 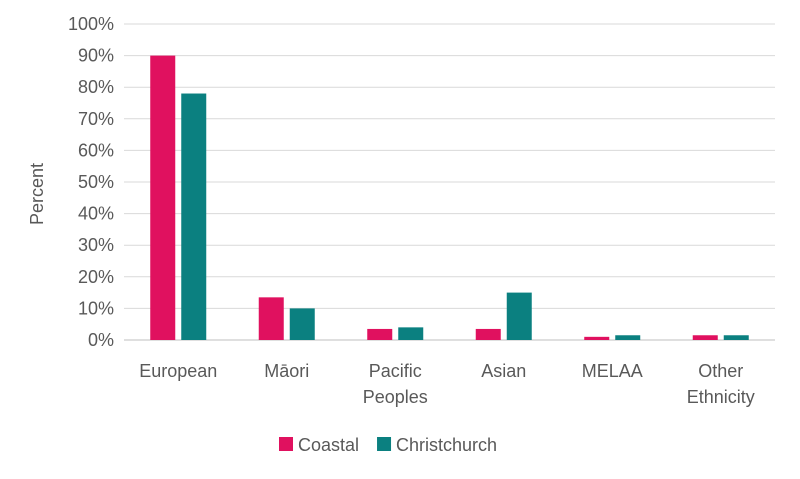 What do you see at coordinates (91, 24) in the screenshot?
I see `y-tick-label: 100%` at bounding box center [91, 24].